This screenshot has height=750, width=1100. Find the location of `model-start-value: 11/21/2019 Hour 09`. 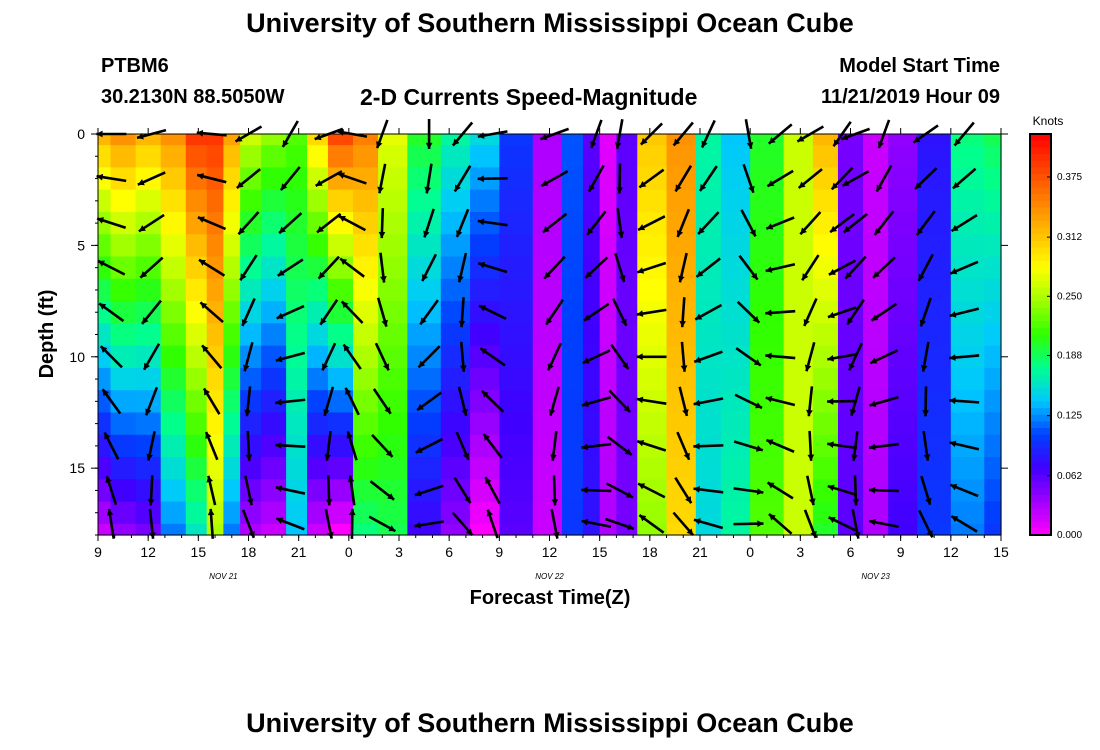

model-start-value: 11/21/2019 Hour 09 is located at coordinates (910, 97).